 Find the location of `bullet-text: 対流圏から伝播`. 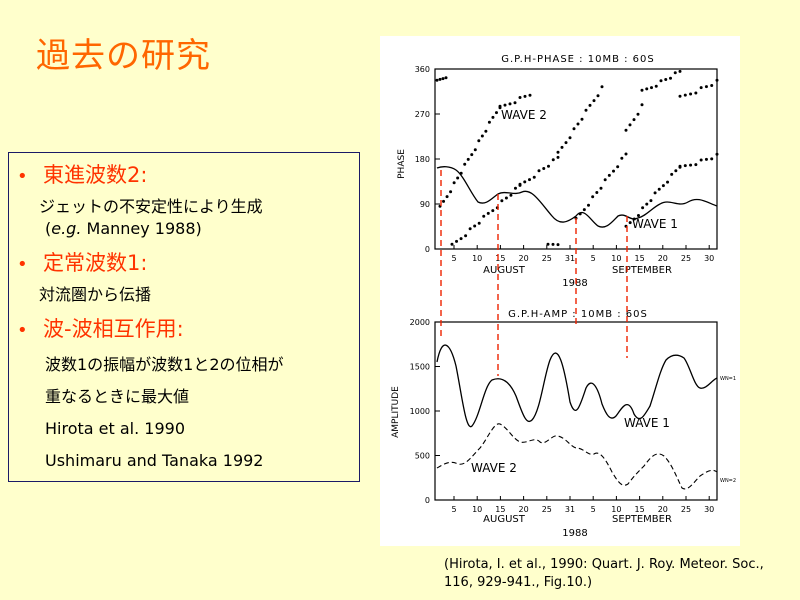

bullet-text: 対流圏から伝播 is located at coordinates (95, 294).